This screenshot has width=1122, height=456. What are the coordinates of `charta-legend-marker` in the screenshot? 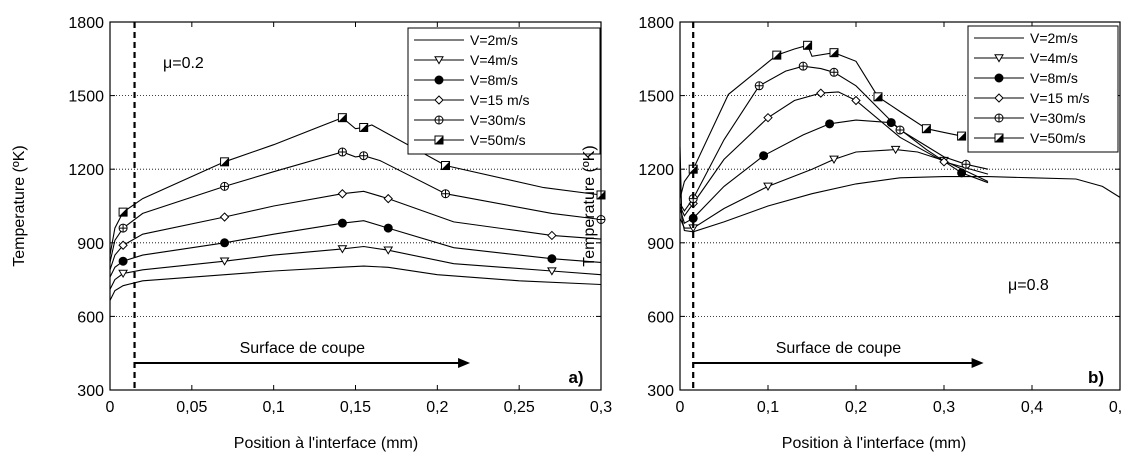 It's located at (439, 120).